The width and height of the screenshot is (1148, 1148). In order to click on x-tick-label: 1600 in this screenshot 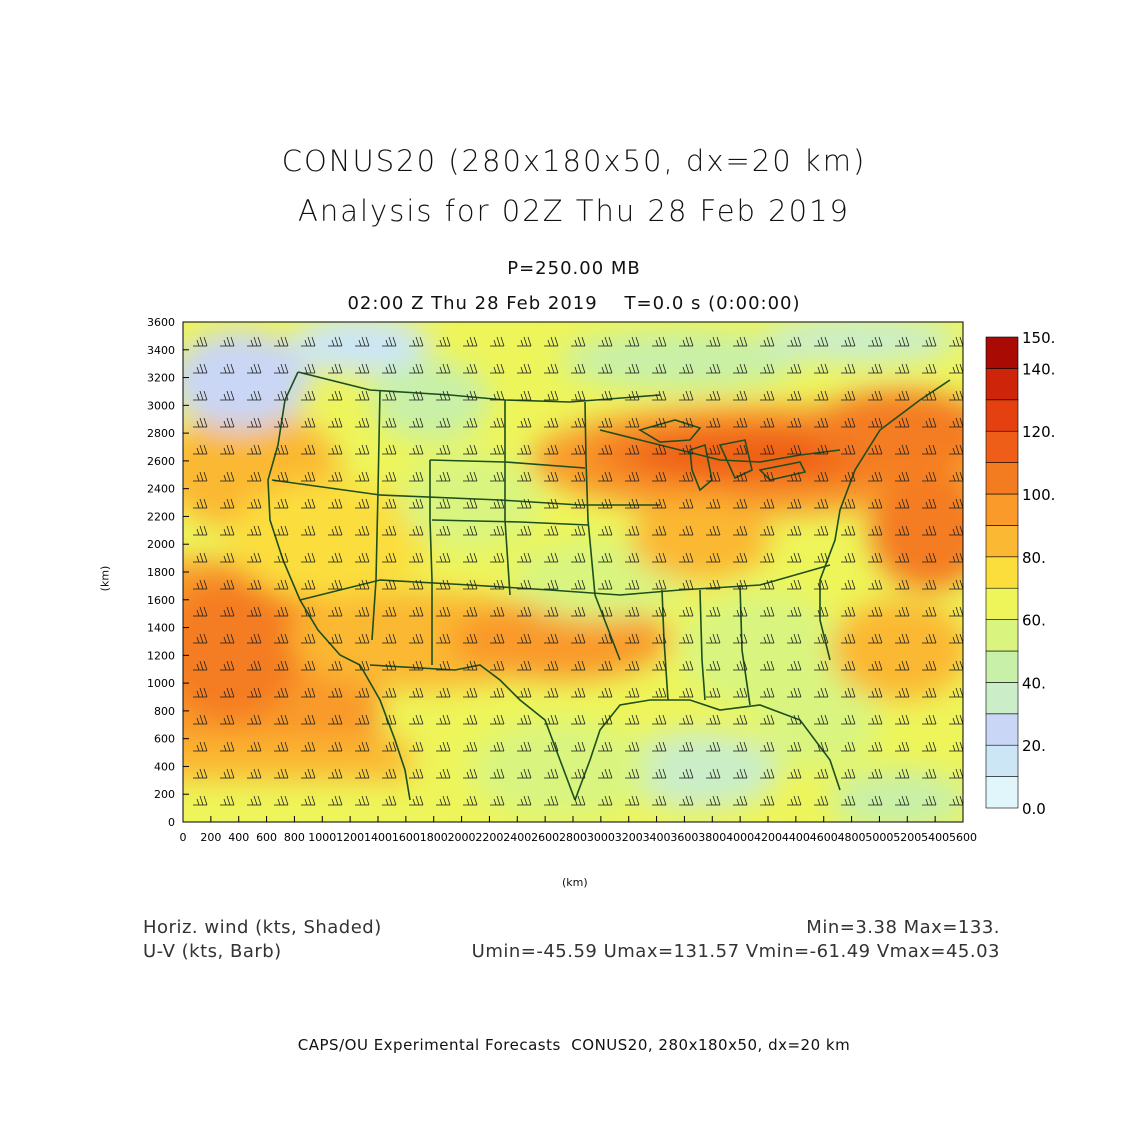, I will do `click(406, 837)`.